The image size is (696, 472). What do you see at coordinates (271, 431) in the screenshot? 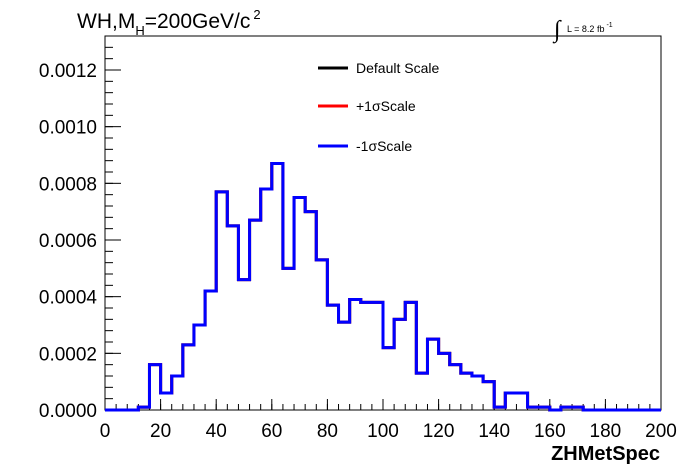
I see `x-tick-label: 60` at bounding box center [271, 431].